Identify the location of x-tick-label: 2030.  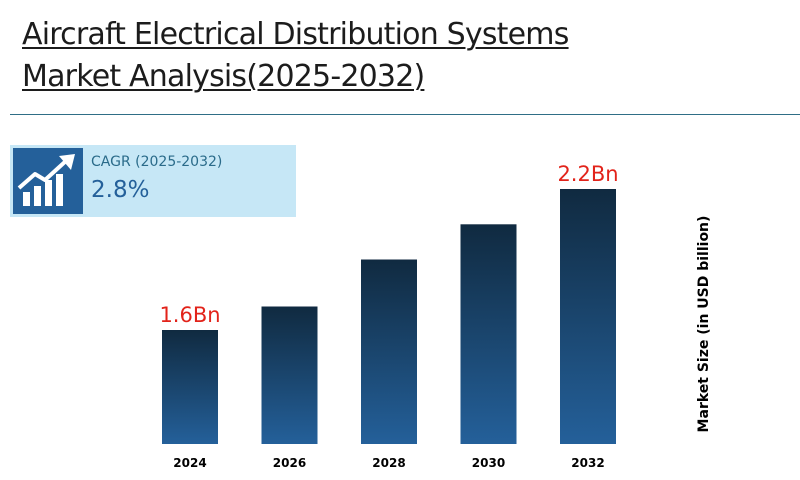
(488, 463).